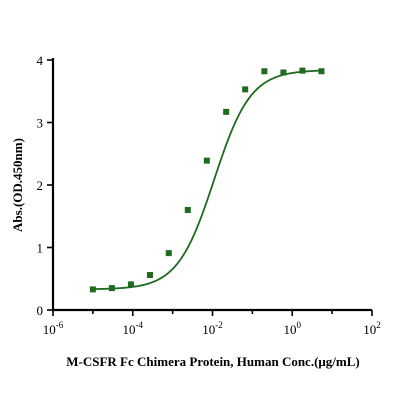 Image resolution: width=416 pixels, height=416 pixels. Describe the element at coordinates (293, 328) in the screenshot. I see `x-tick-label: 10⁰` at that location.